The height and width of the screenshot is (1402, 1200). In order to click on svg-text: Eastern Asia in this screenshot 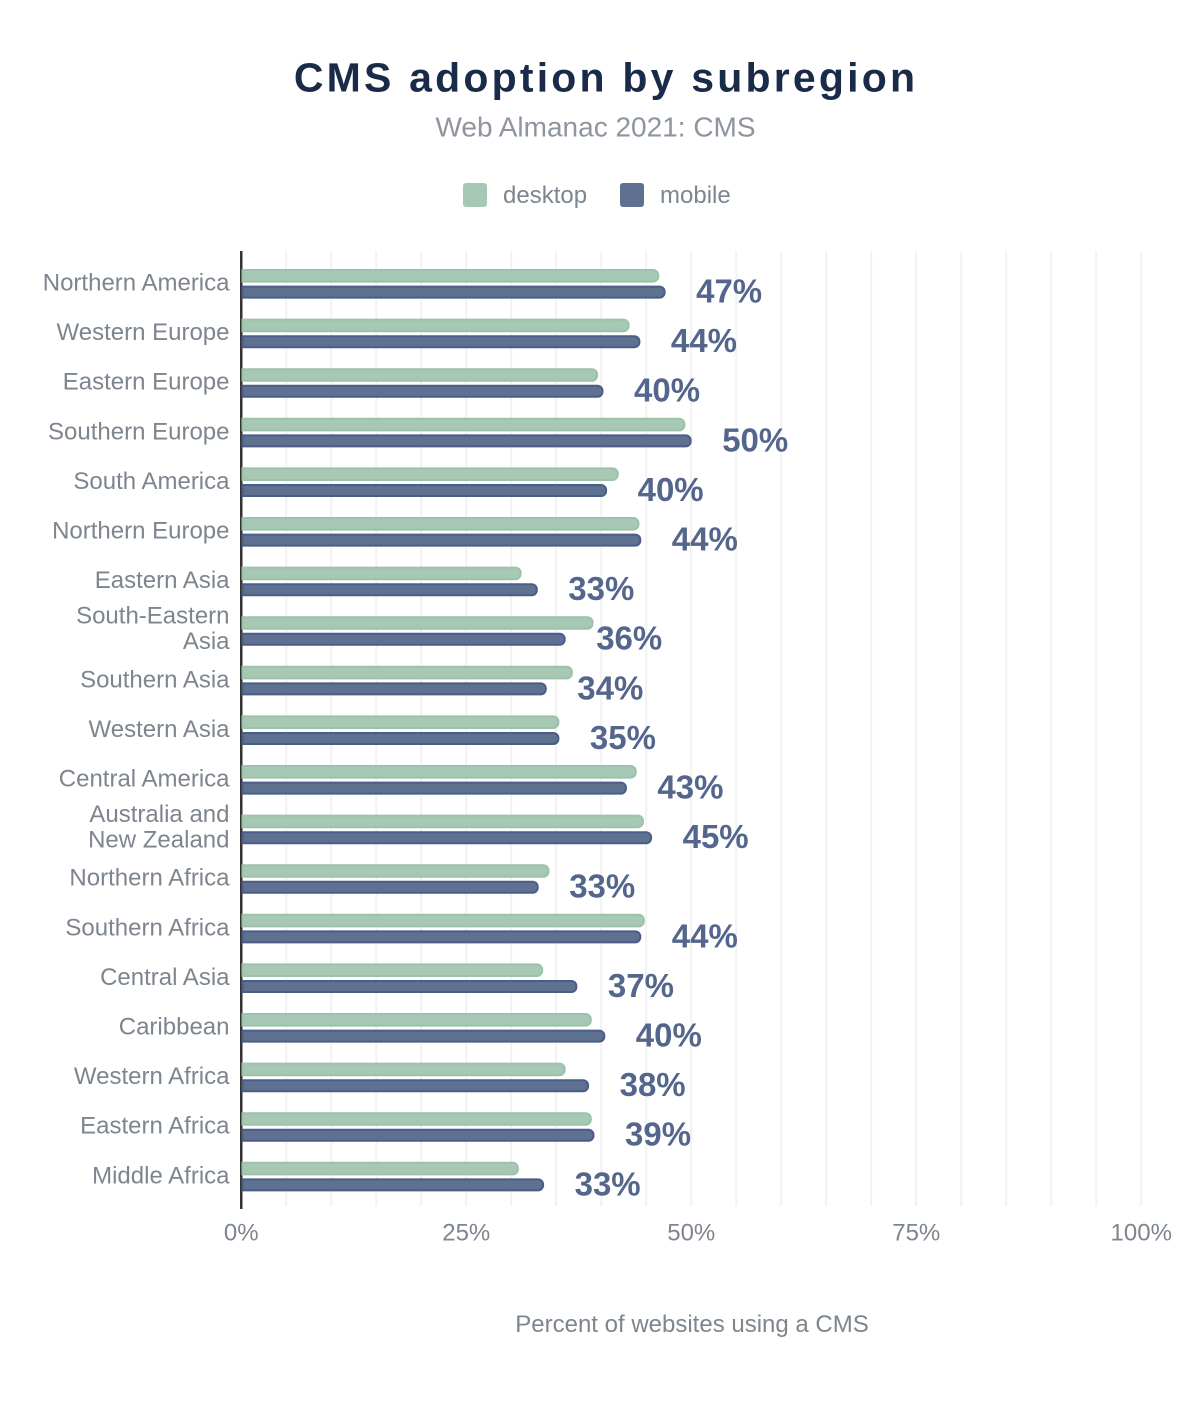, I will do `click(162, 580)`.